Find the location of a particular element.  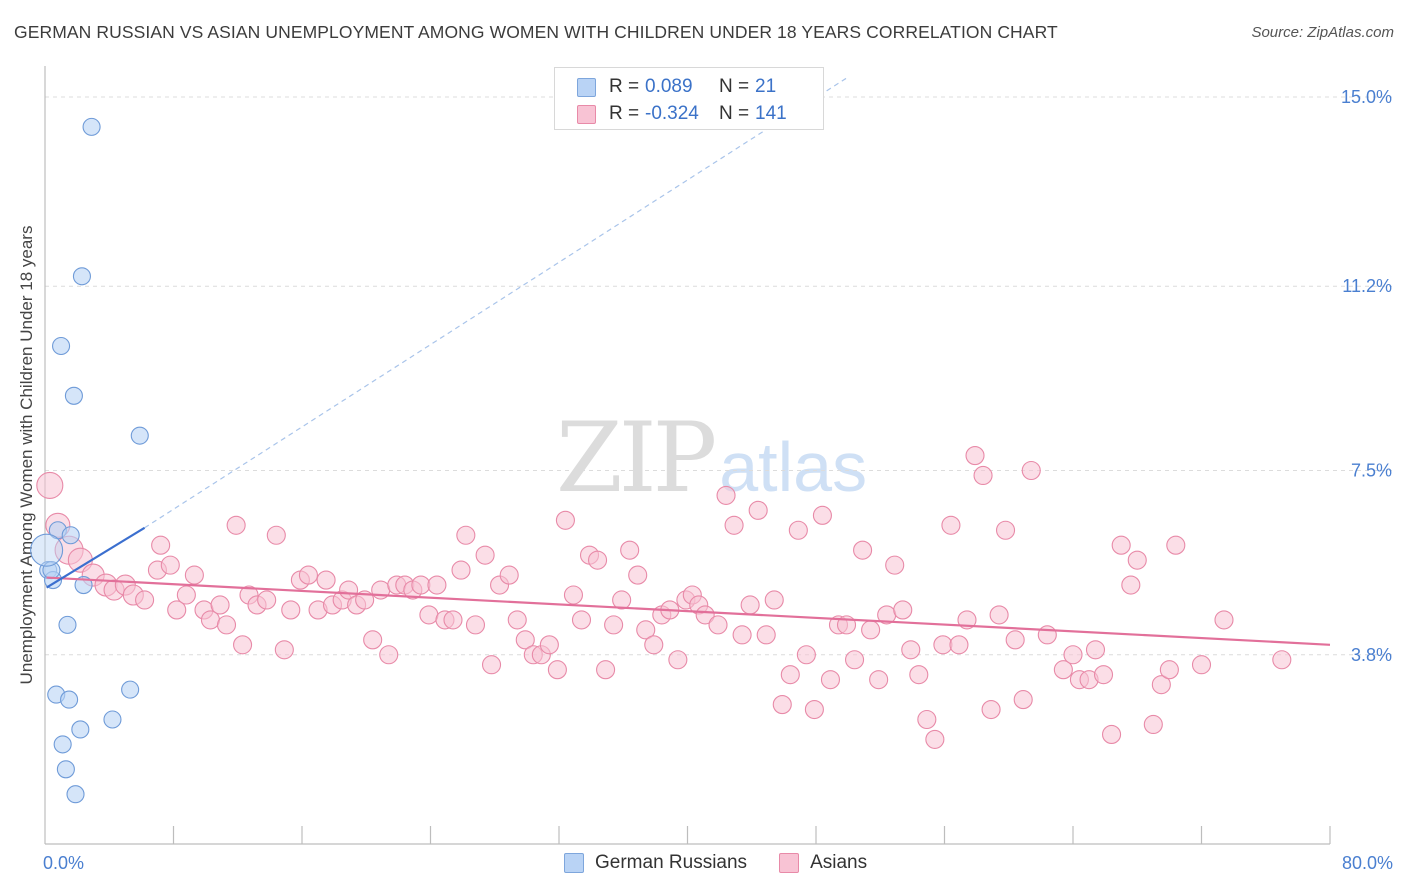

bottom-legend-swatch-german-russians is located at coordinates (574, 863).